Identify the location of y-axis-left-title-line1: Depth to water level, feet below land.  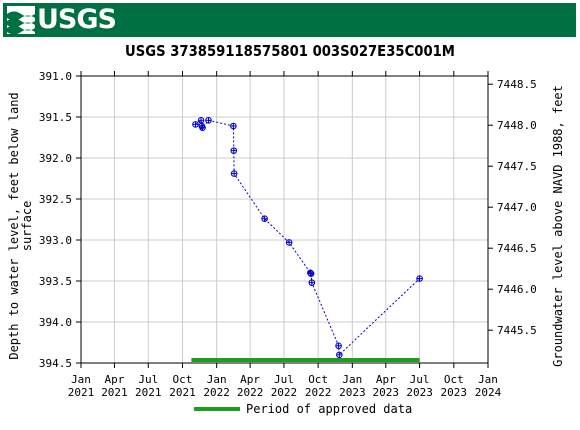
(14, 225).